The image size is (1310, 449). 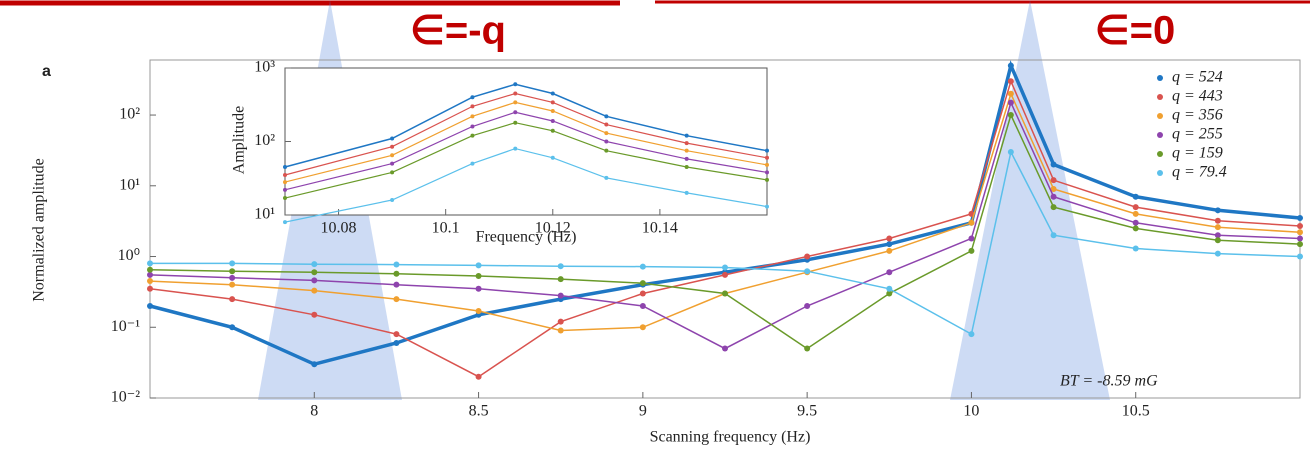 What do you see at coordinates (125, 397) in the screenshot?
I see `y-tick-label: 10⁻²` at bounding box center [125, 397].